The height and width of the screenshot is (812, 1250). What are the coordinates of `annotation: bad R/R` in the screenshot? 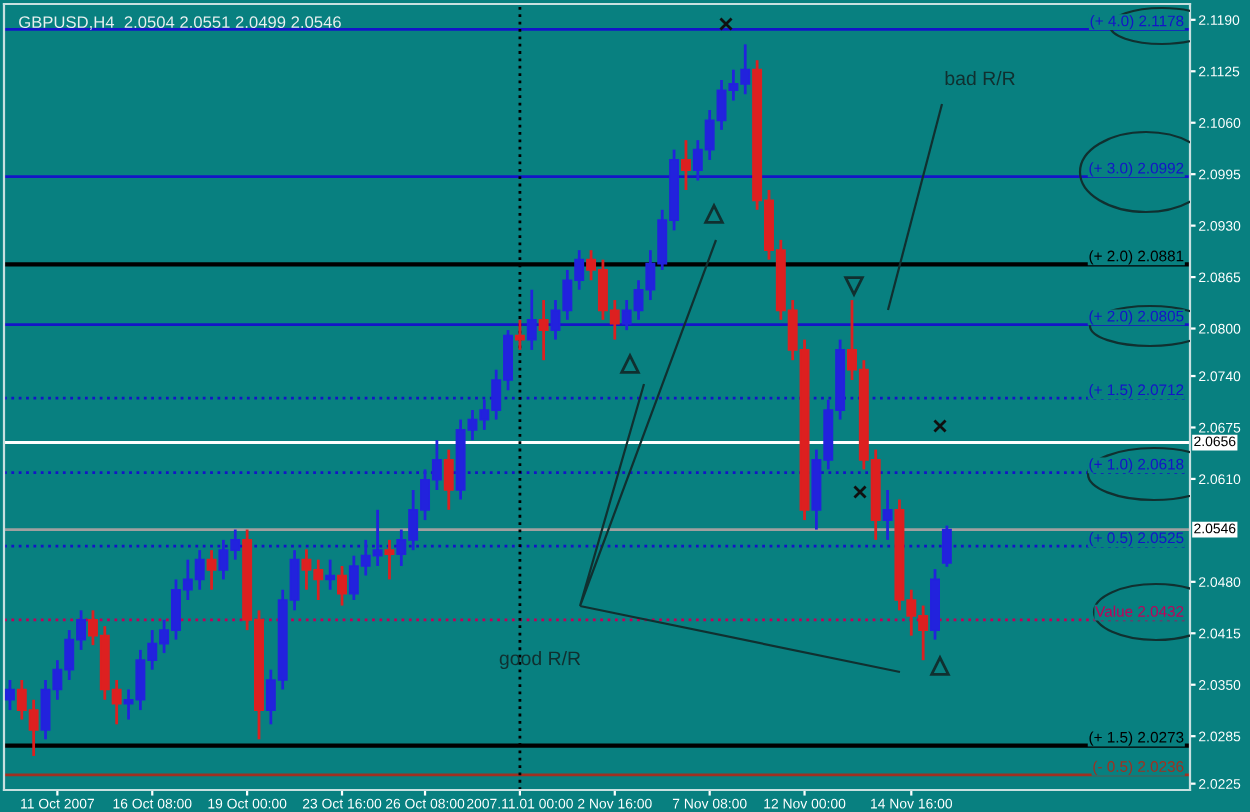 It's located at (980, 78).